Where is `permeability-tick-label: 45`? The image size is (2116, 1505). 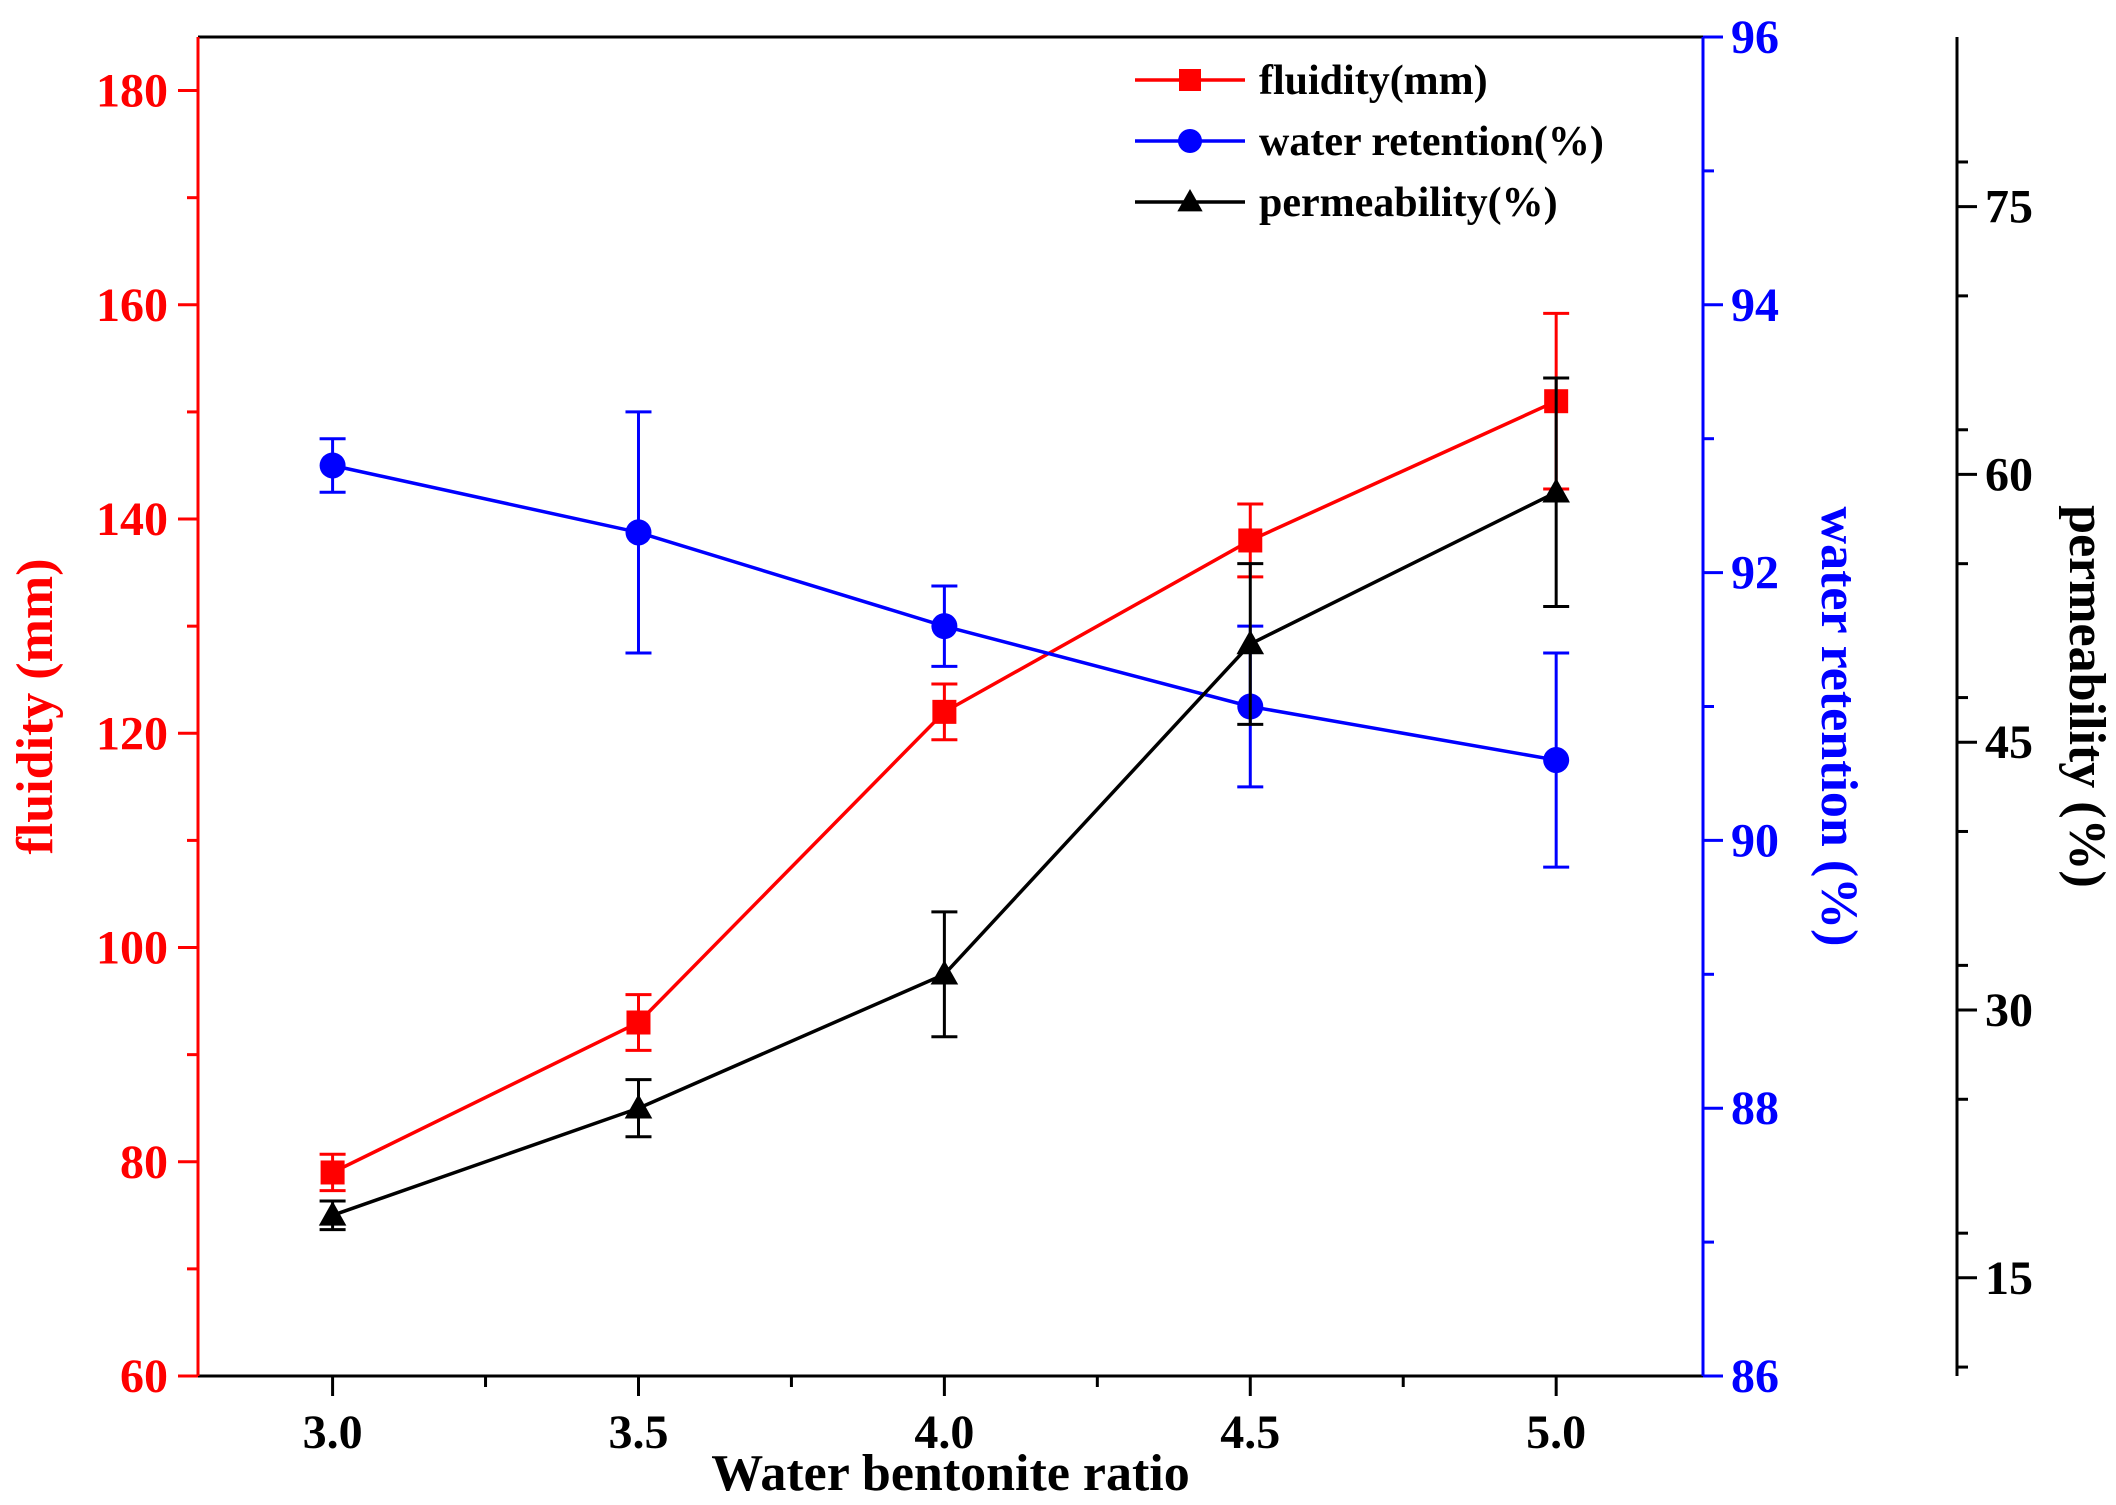 permeability-tick-label: 45 is located at coordinates (2009, 742).